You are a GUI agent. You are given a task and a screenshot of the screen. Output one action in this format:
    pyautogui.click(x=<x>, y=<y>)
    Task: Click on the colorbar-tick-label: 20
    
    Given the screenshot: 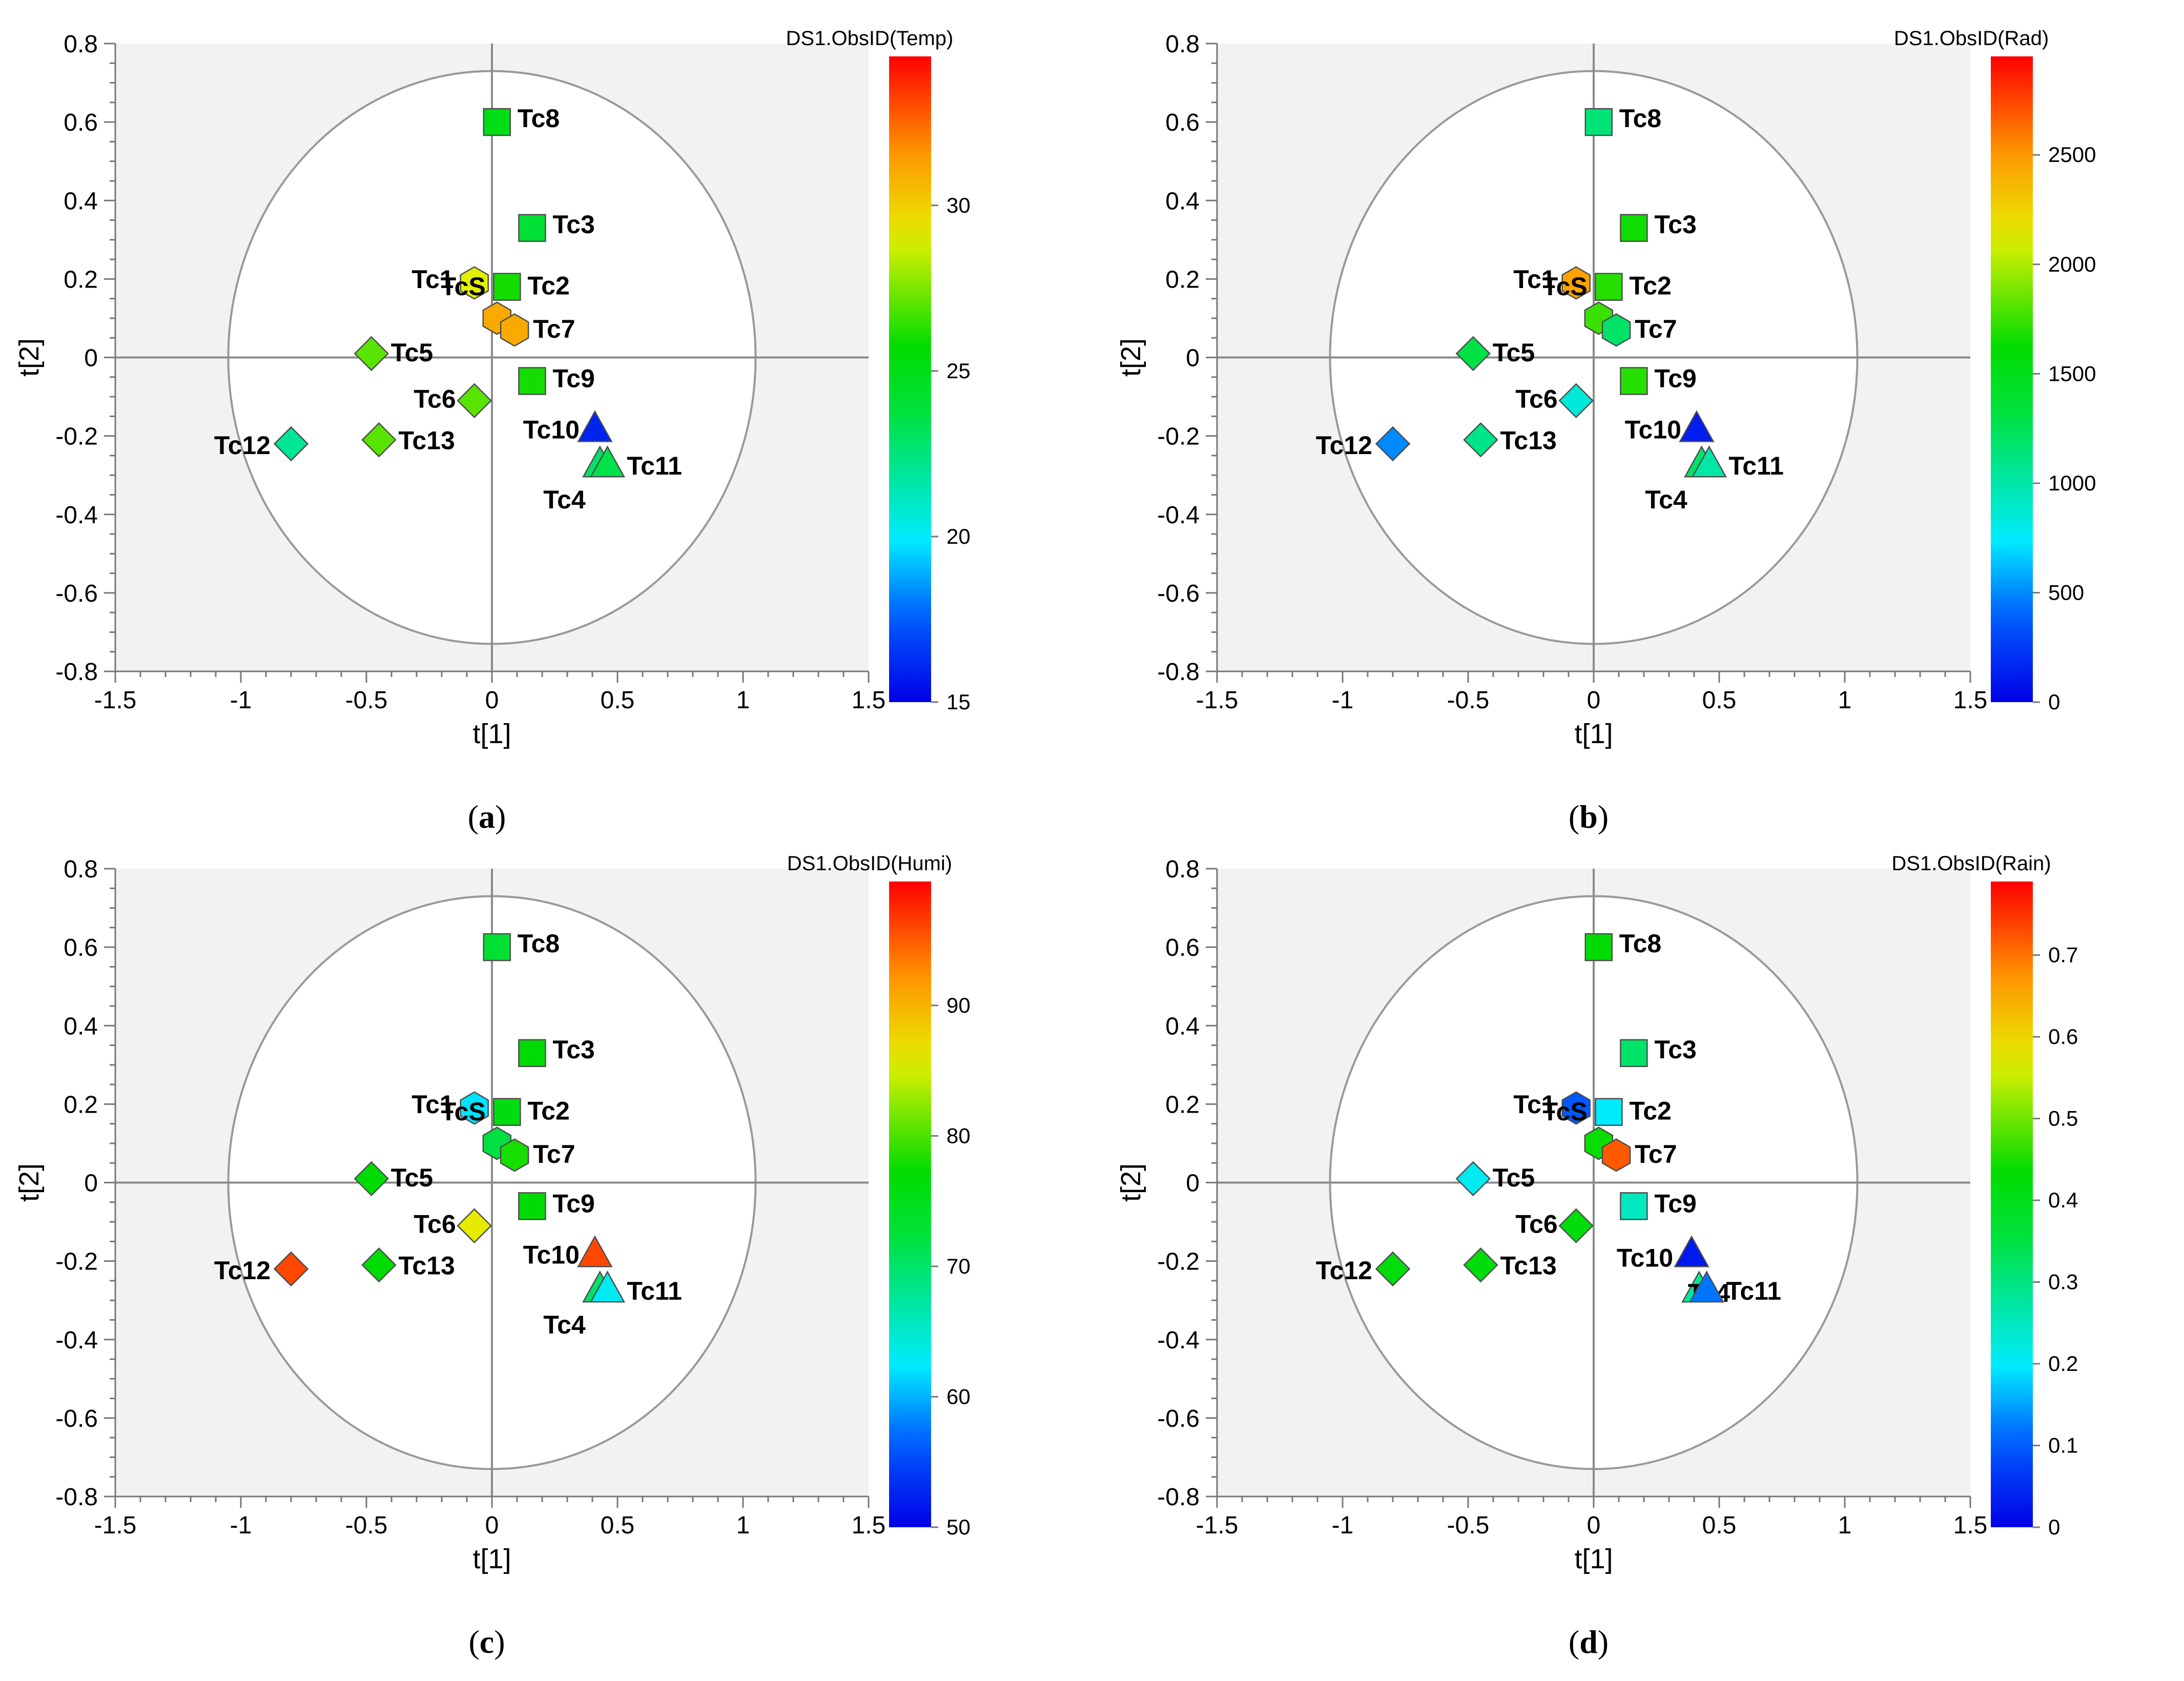 What is the action you would take?
    pyautogui.click(x=958, y=536)
    